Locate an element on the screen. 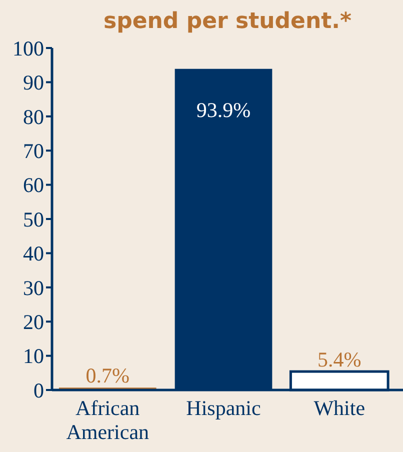 The width and height of the screenshot is (403, 452). y-tick-label: 0 is located at coordinates (39, 390).